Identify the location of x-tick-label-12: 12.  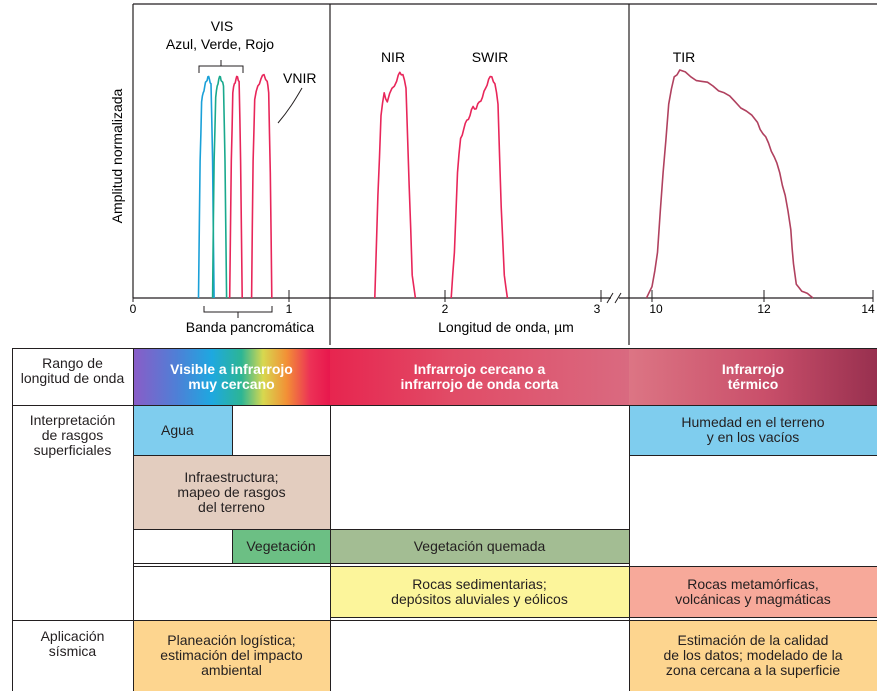
(764, 309).